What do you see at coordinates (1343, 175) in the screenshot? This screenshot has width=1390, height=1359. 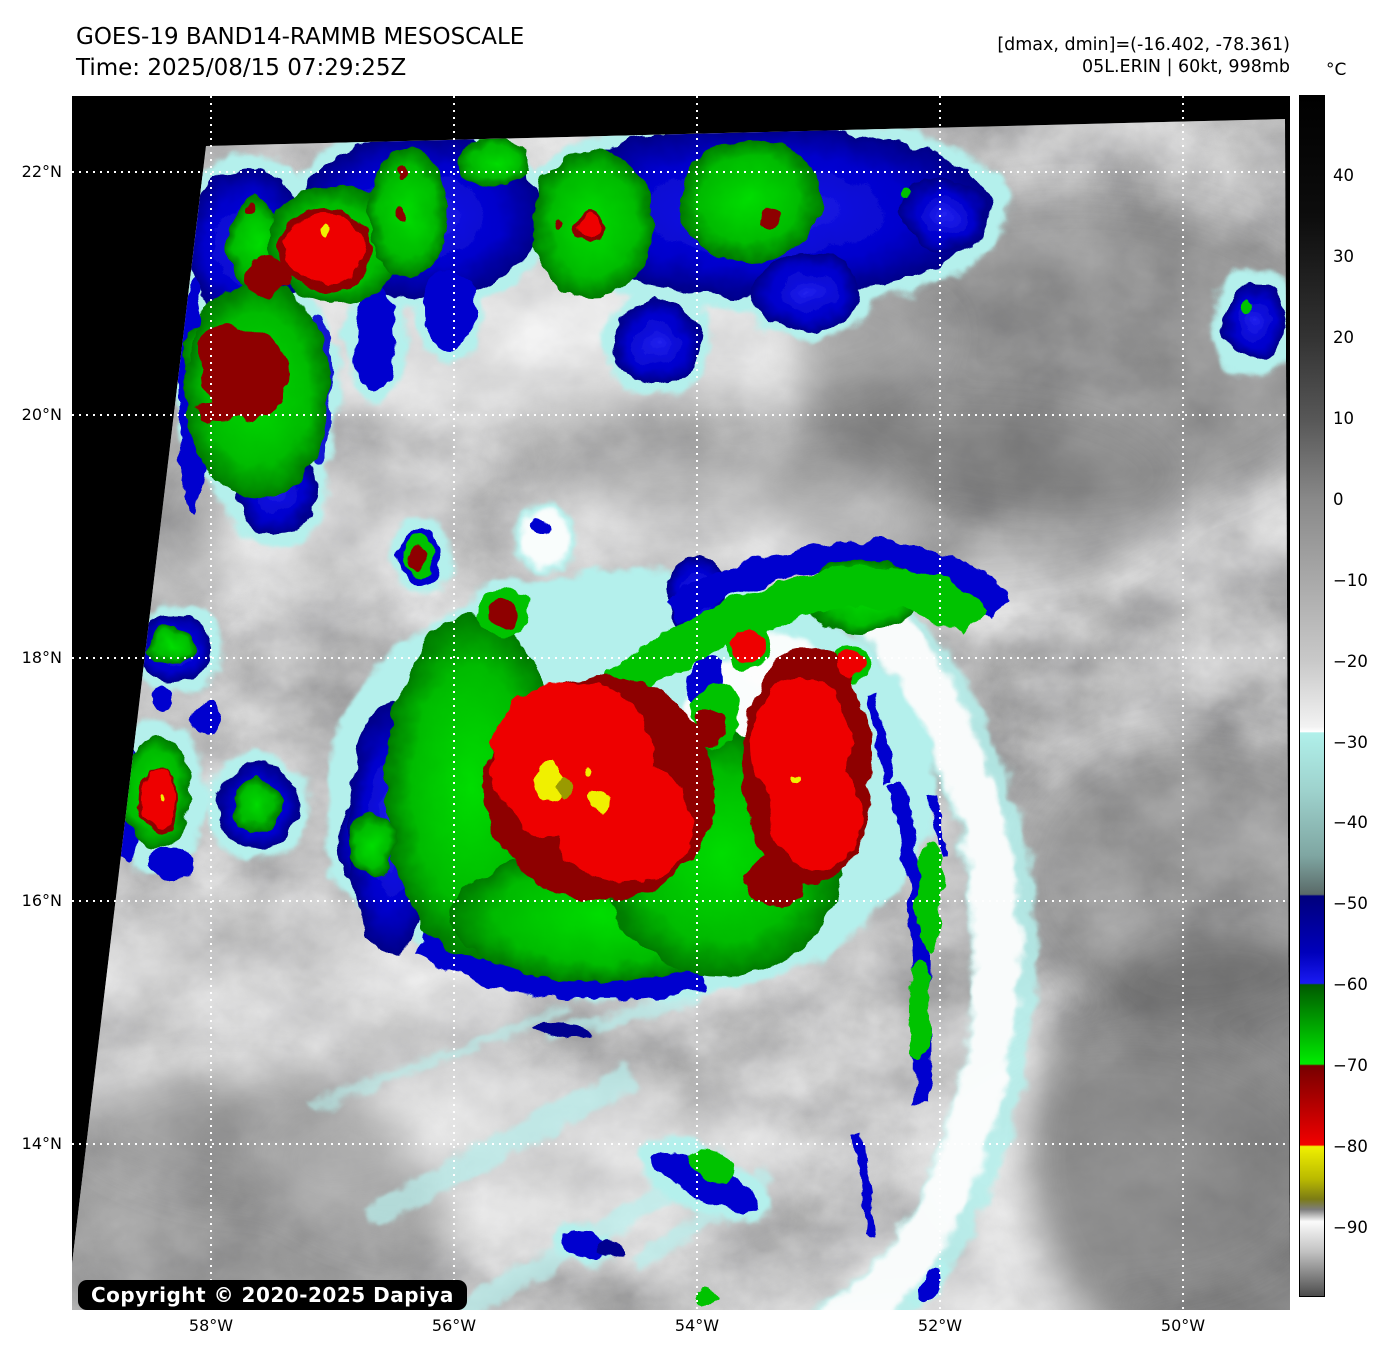 I see `colorbar-tick-label: 40` at bounding box center [1343, 175].